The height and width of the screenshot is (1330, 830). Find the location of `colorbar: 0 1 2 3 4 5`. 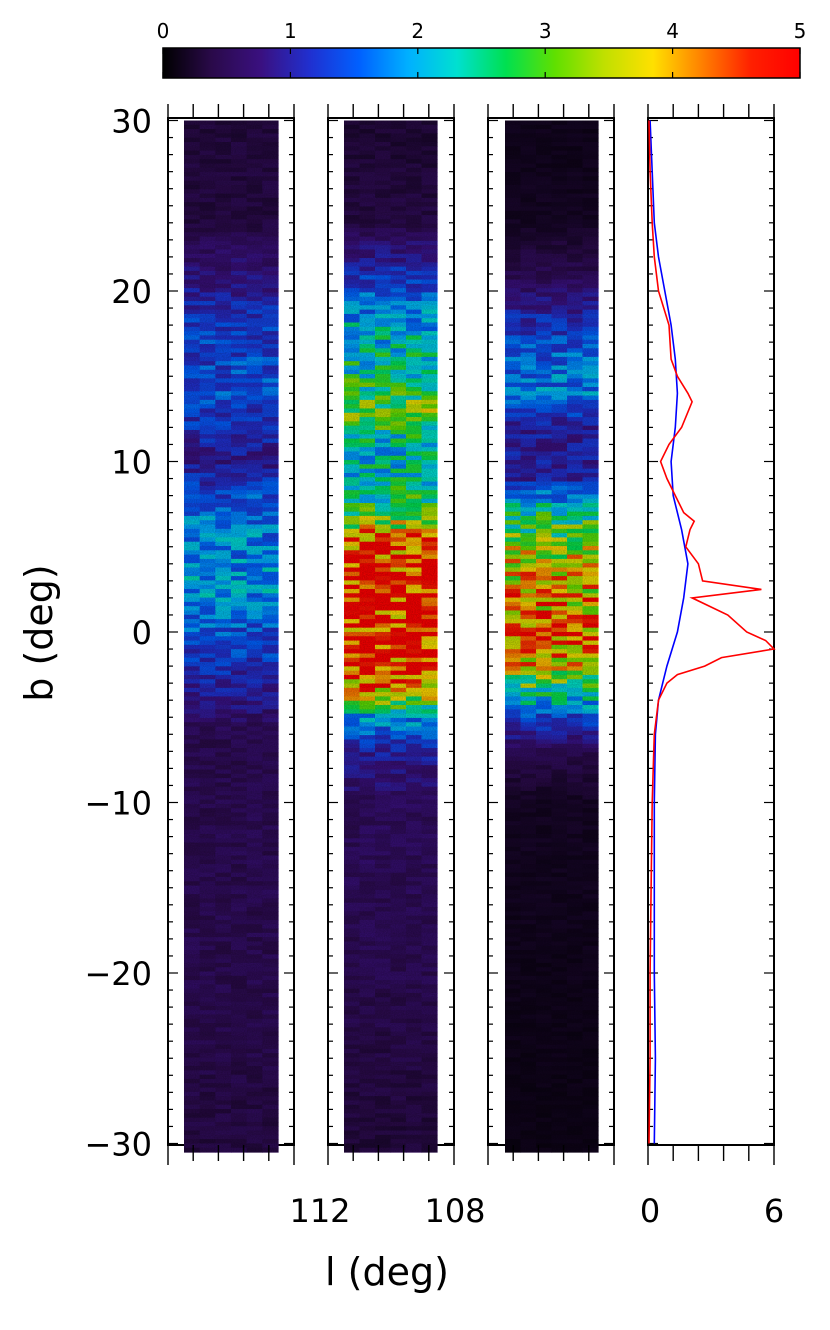

colorbar: 0 1 2 3 4 5 is located at coordinates (482, 49).